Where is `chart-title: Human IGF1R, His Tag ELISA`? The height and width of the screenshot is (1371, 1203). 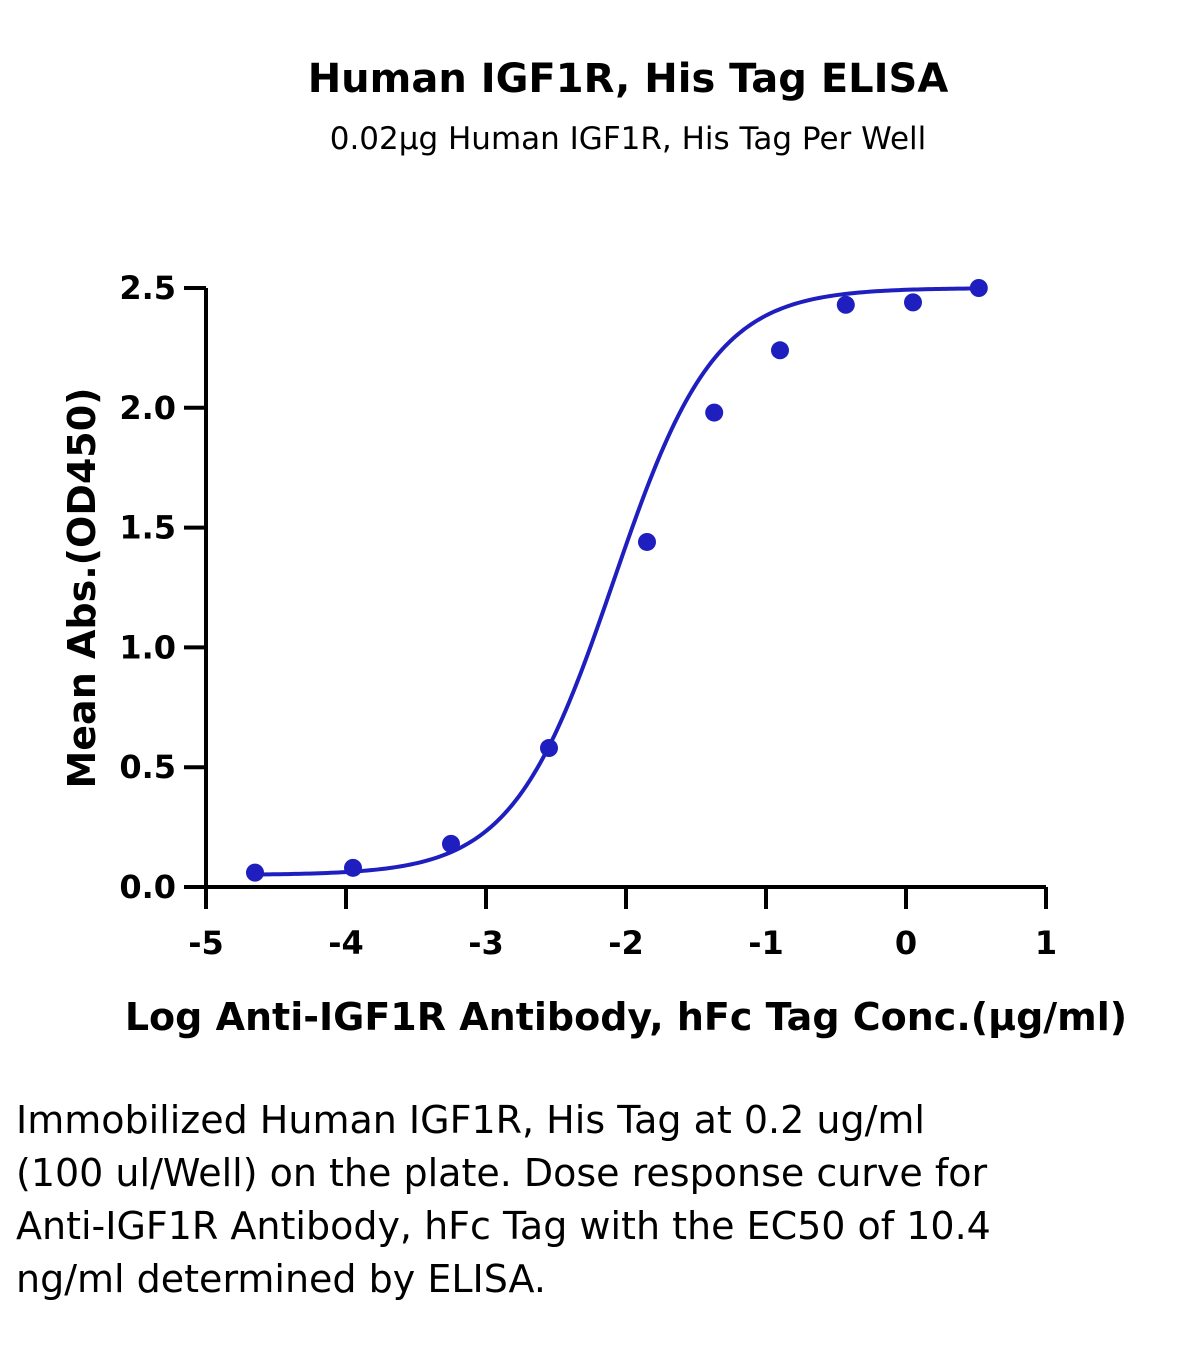 chart-title: Human IGF1R, His Tag ELISA is located at coordinates (628, 79).